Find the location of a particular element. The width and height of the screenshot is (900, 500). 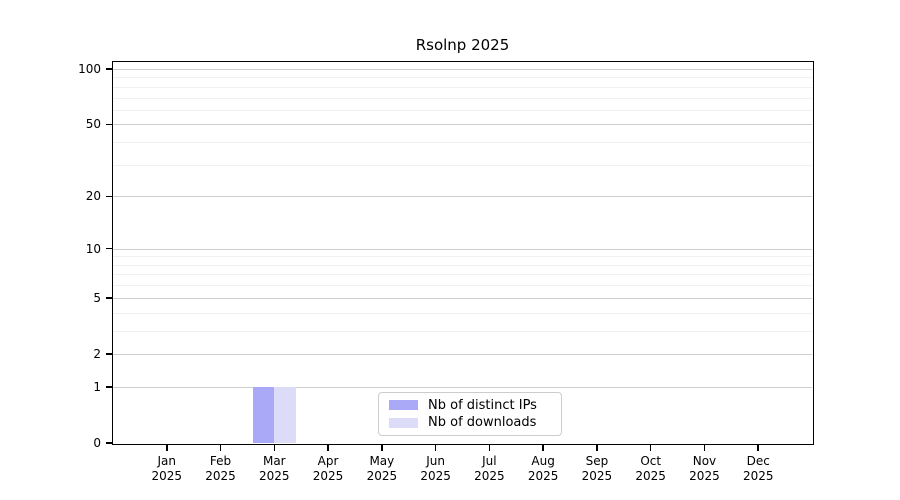

y-tick-label-0: 0 is located at coordinates (97, 443).